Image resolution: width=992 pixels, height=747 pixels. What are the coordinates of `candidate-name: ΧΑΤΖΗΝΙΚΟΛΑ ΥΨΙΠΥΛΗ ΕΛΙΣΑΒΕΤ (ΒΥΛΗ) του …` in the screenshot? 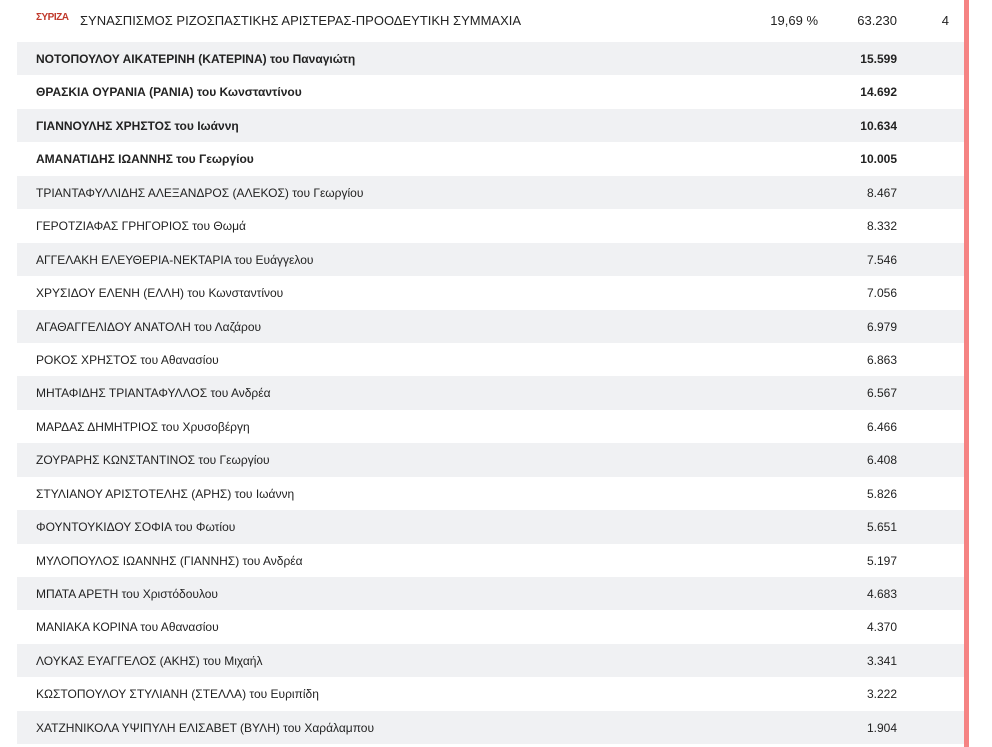 It's located at (205, 727).